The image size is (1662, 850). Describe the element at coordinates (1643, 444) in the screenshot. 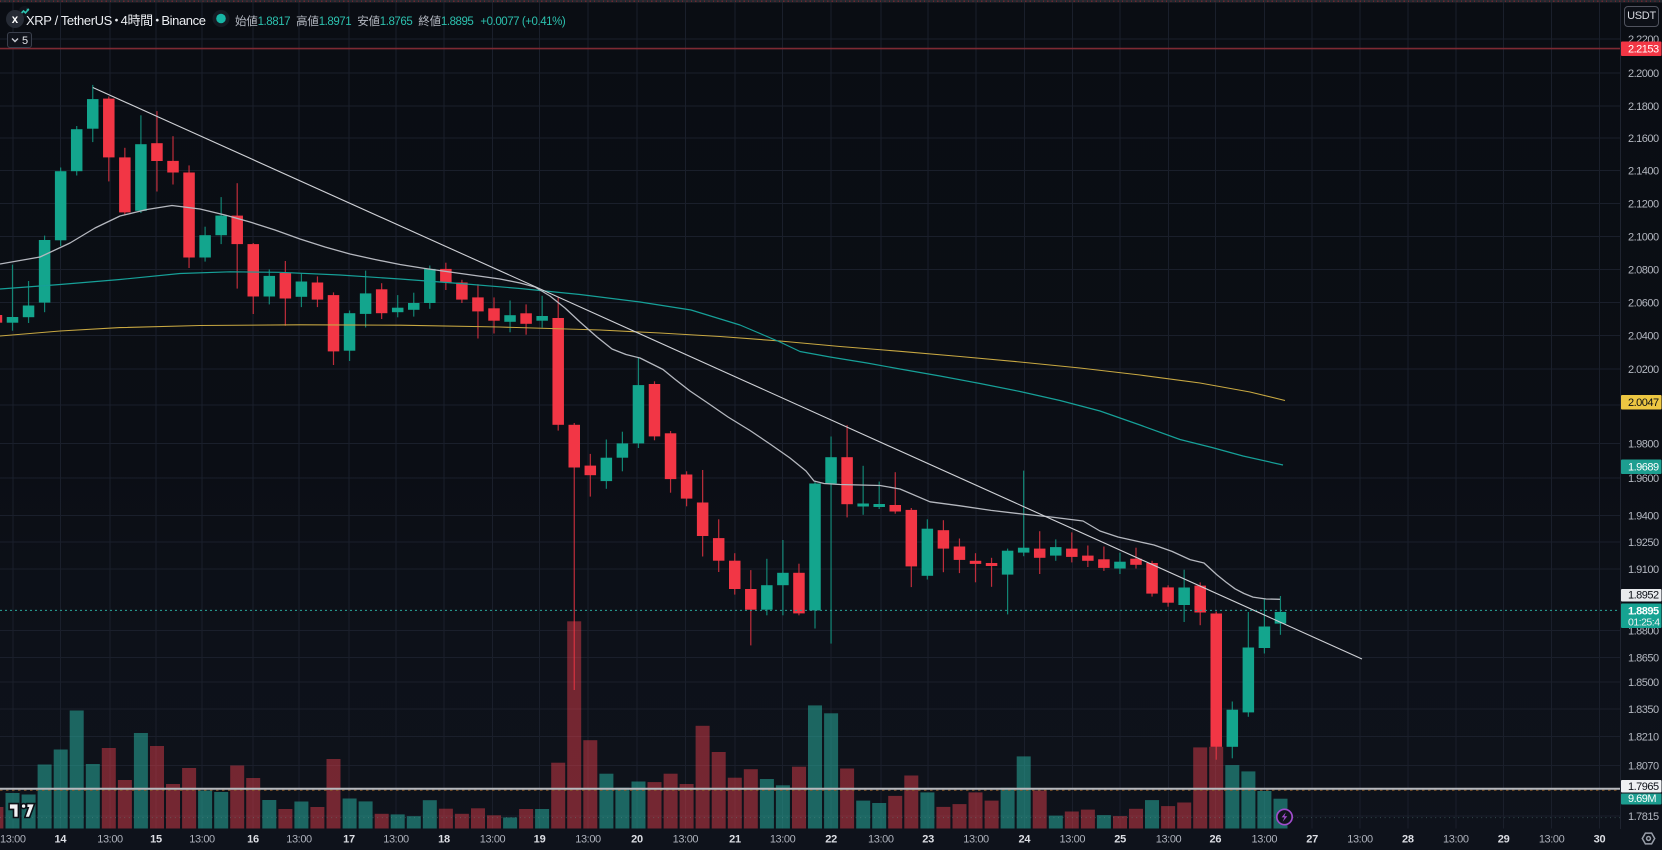

I see `svg-text: 1.9800` at that location.